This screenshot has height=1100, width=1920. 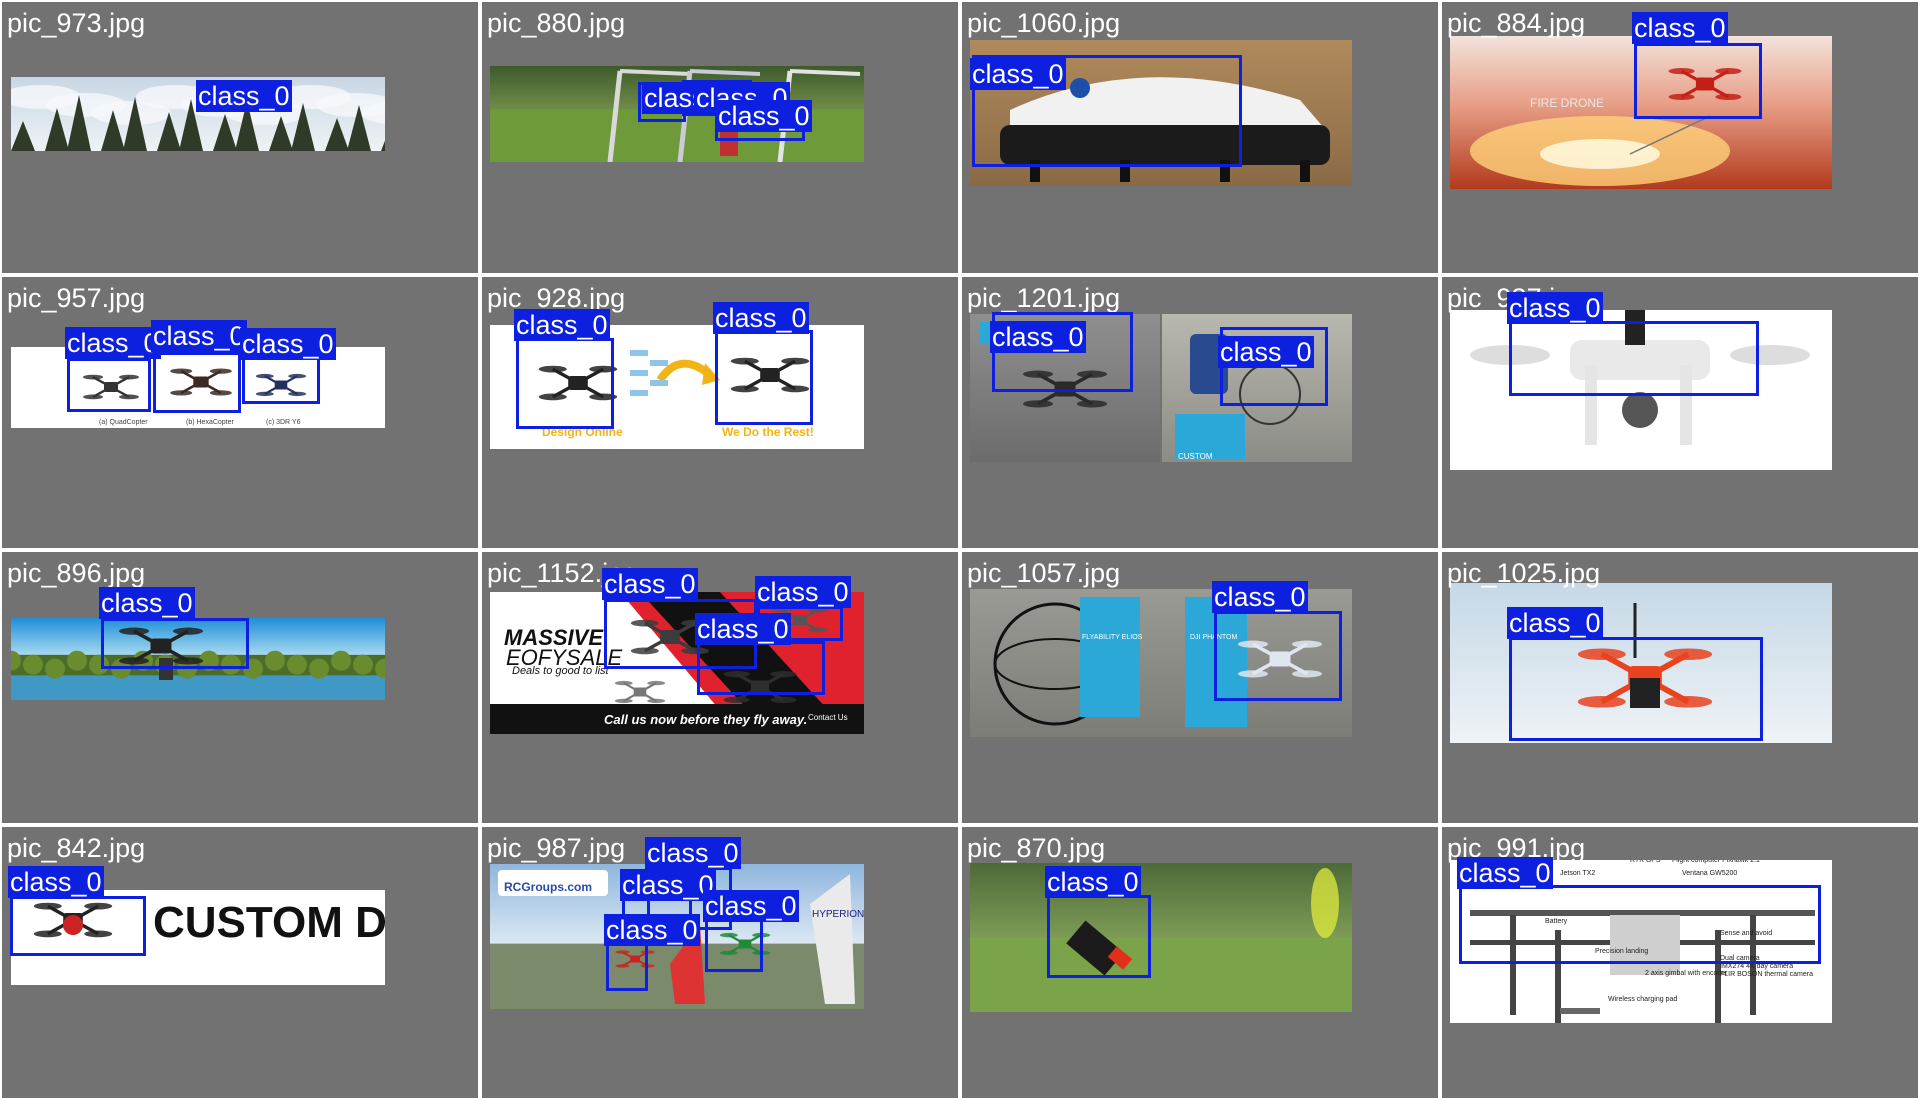 I want to click on photo-text: IMX274 4K day camera, so click(x=1757, y=966).